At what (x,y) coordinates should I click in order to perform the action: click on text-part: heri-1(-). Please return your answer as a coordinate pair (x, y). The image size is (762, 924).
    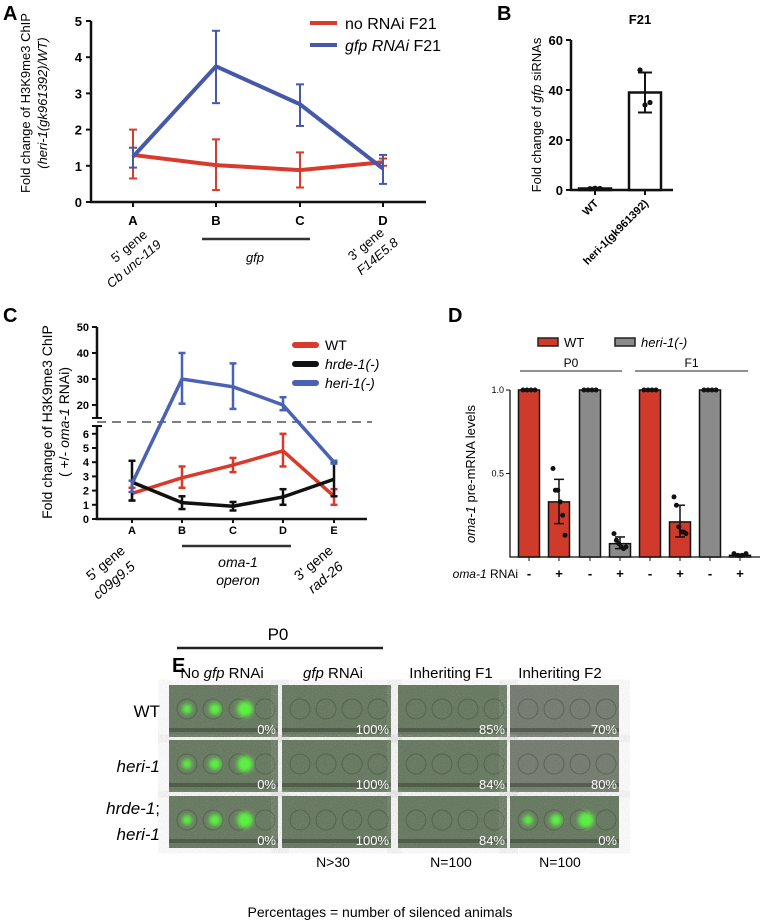
    Looking at the image, I should click on (350, 383).